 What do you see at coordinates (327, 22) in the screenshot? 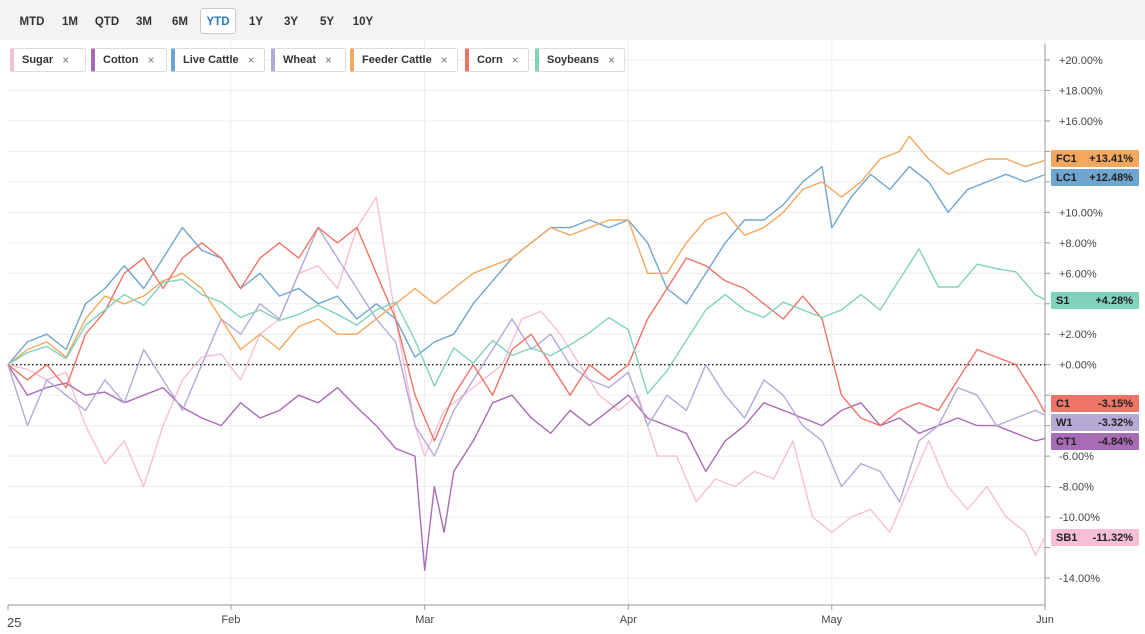
I see `range-button-5y: 5Y` at bounding box center [327, 22].